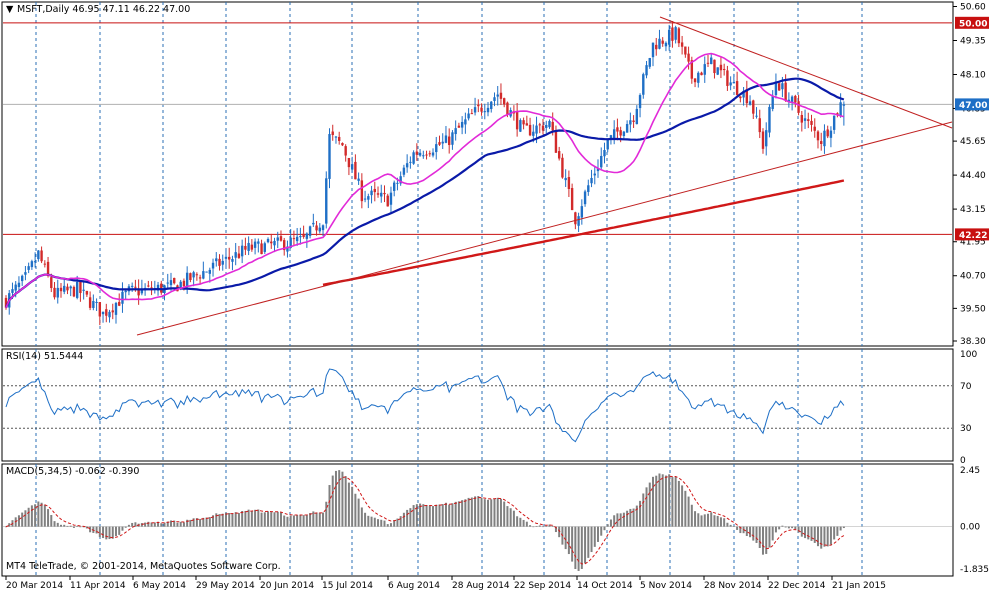  Describe the element at coordinates (425, 520) in the screenshot. I see `macd-signal-line` at that location.